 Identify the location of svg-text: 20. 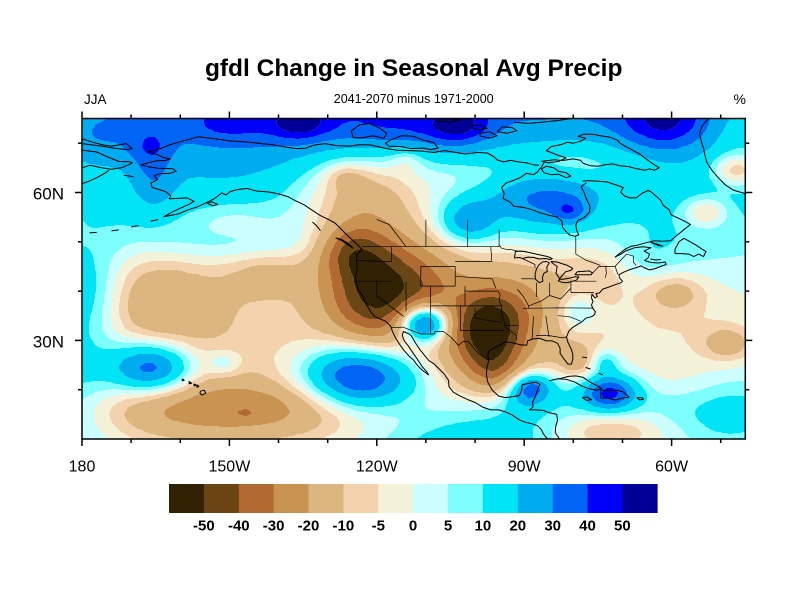
(517, 526).